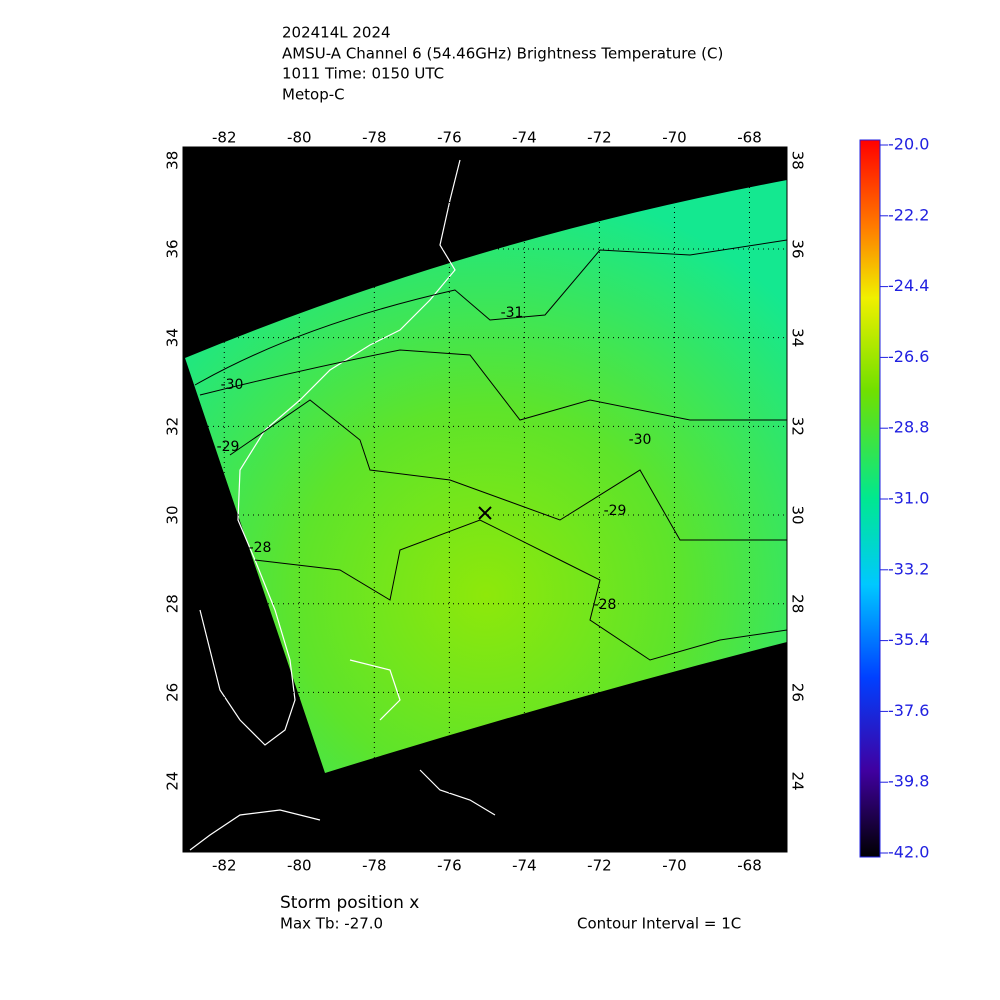  What do you see at coordinates (908, 781) in the screenshot?
I see `colorbar-tick-label: -39.8` at bounding box center [908, 781].